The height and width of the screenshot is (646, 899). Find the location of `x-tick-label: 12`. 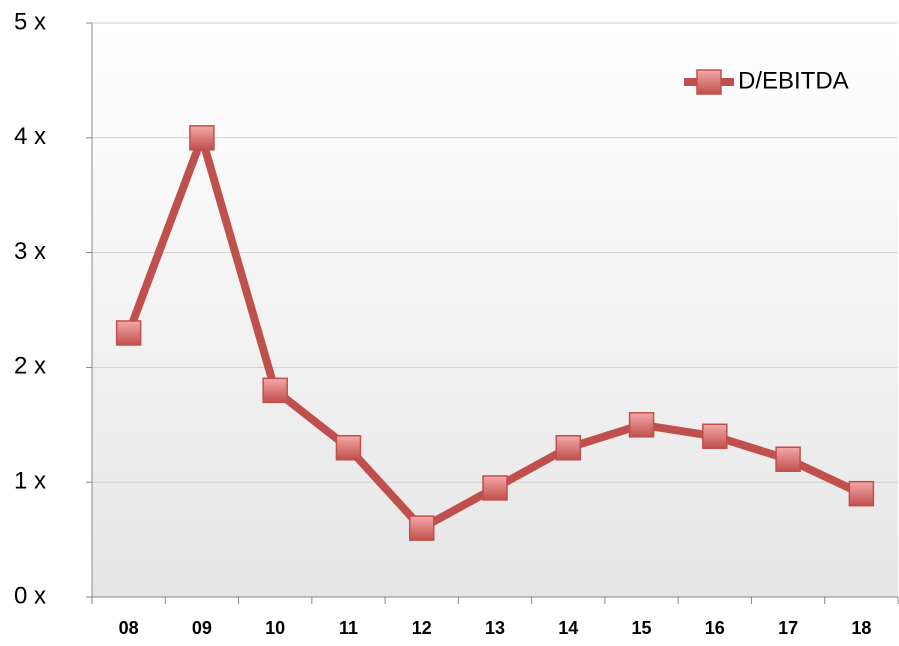

x-tick-label: 12 is located at coordinates (422, 628).